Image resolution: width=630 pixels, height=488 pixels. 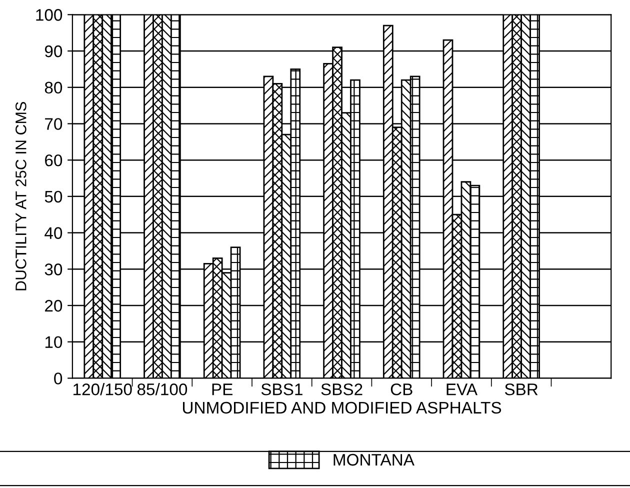 What do you see at coordinates (53, 233) in the screenshot?
I see `y-tick-label: 40` at bounding box center [53, 233].